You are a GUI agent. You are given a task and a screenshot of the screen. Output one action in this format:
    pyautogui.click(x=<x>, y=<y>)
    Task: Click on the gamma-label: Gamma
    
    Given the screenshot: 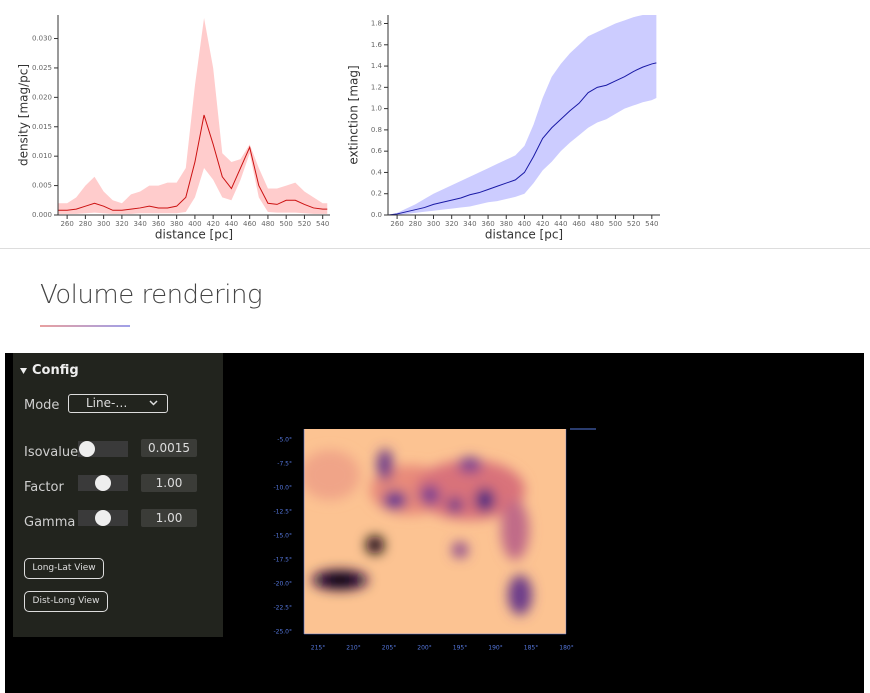 What is the action you would take?
    pyautogui.click(x=50, y=522)
    